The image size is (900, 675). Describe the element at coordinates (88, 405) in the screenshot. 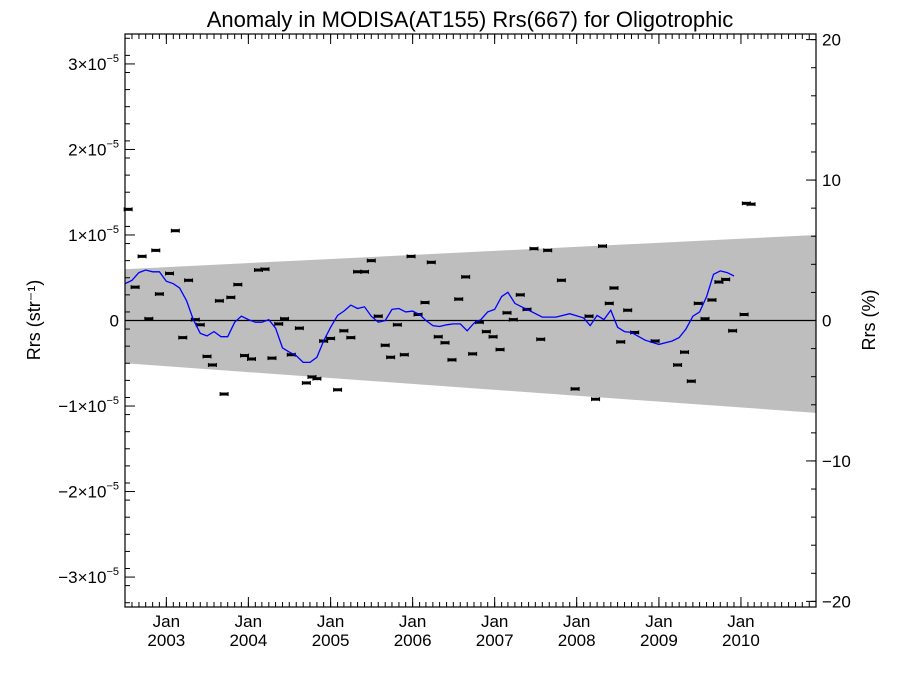

I see `left-tick-label: −1×10⁻⁵` at that location.